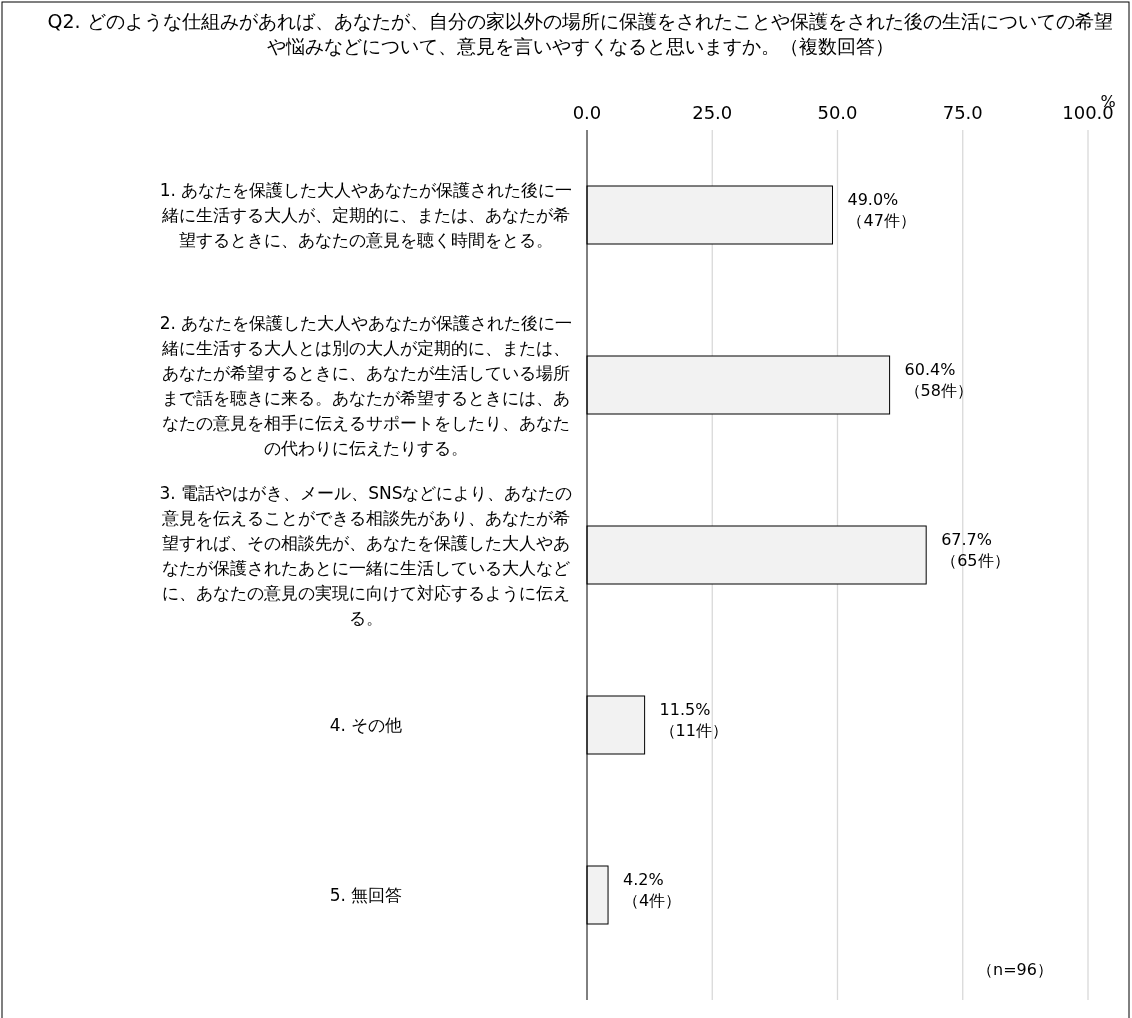 Image resolution: width=1132 pixels, height=1018 pixels. Describe the element at coordinates (1015, 969) in the screenshot. I see `annotation: （n=96）` at that location.